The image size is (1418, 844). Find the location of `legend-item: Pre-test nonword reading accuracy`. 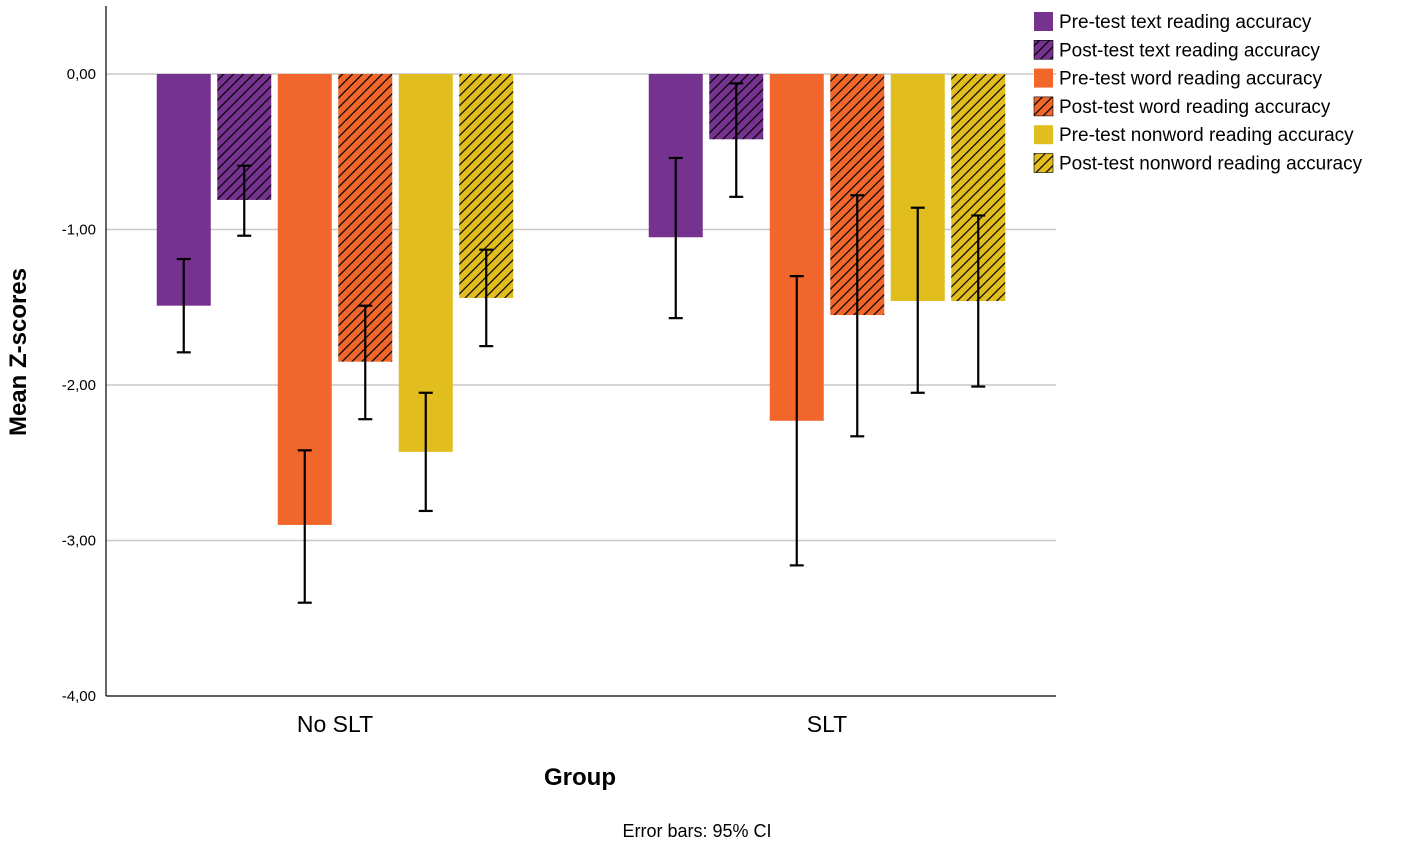

legend-item: Pre-test nonword reading accuracy is located at coordinates (1194, 135).